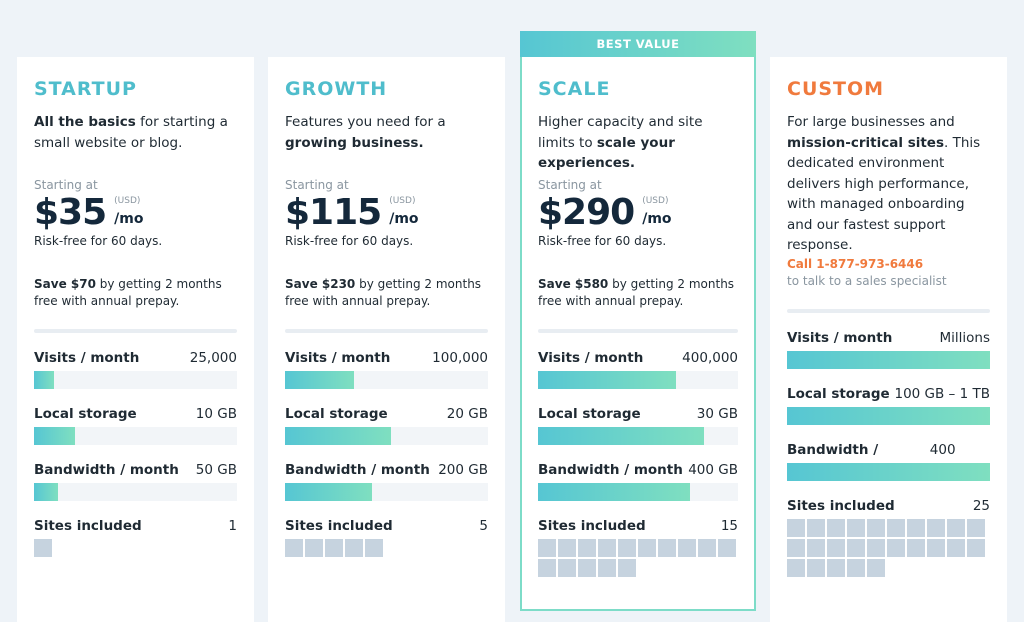  I want to click on metric-sites: Sites included 15, so click(638, 546).